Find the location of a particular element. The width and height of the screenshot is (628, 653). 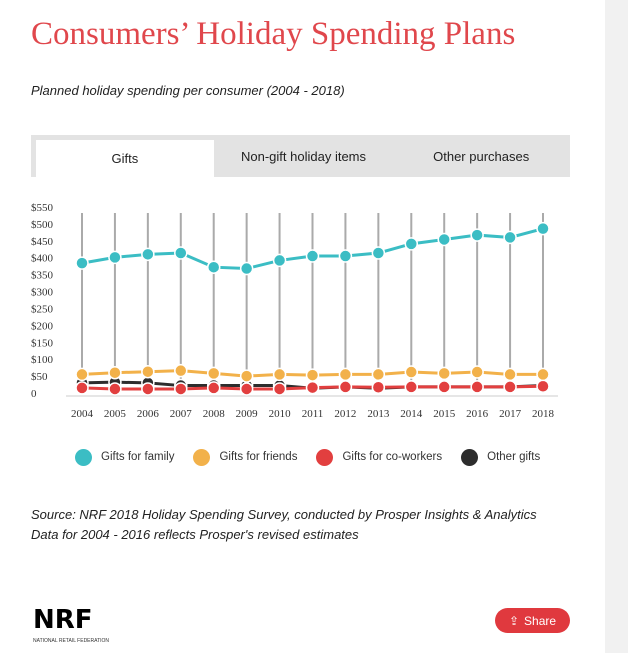

x-tick-label: 2005 is located at coordinates (115, 414).